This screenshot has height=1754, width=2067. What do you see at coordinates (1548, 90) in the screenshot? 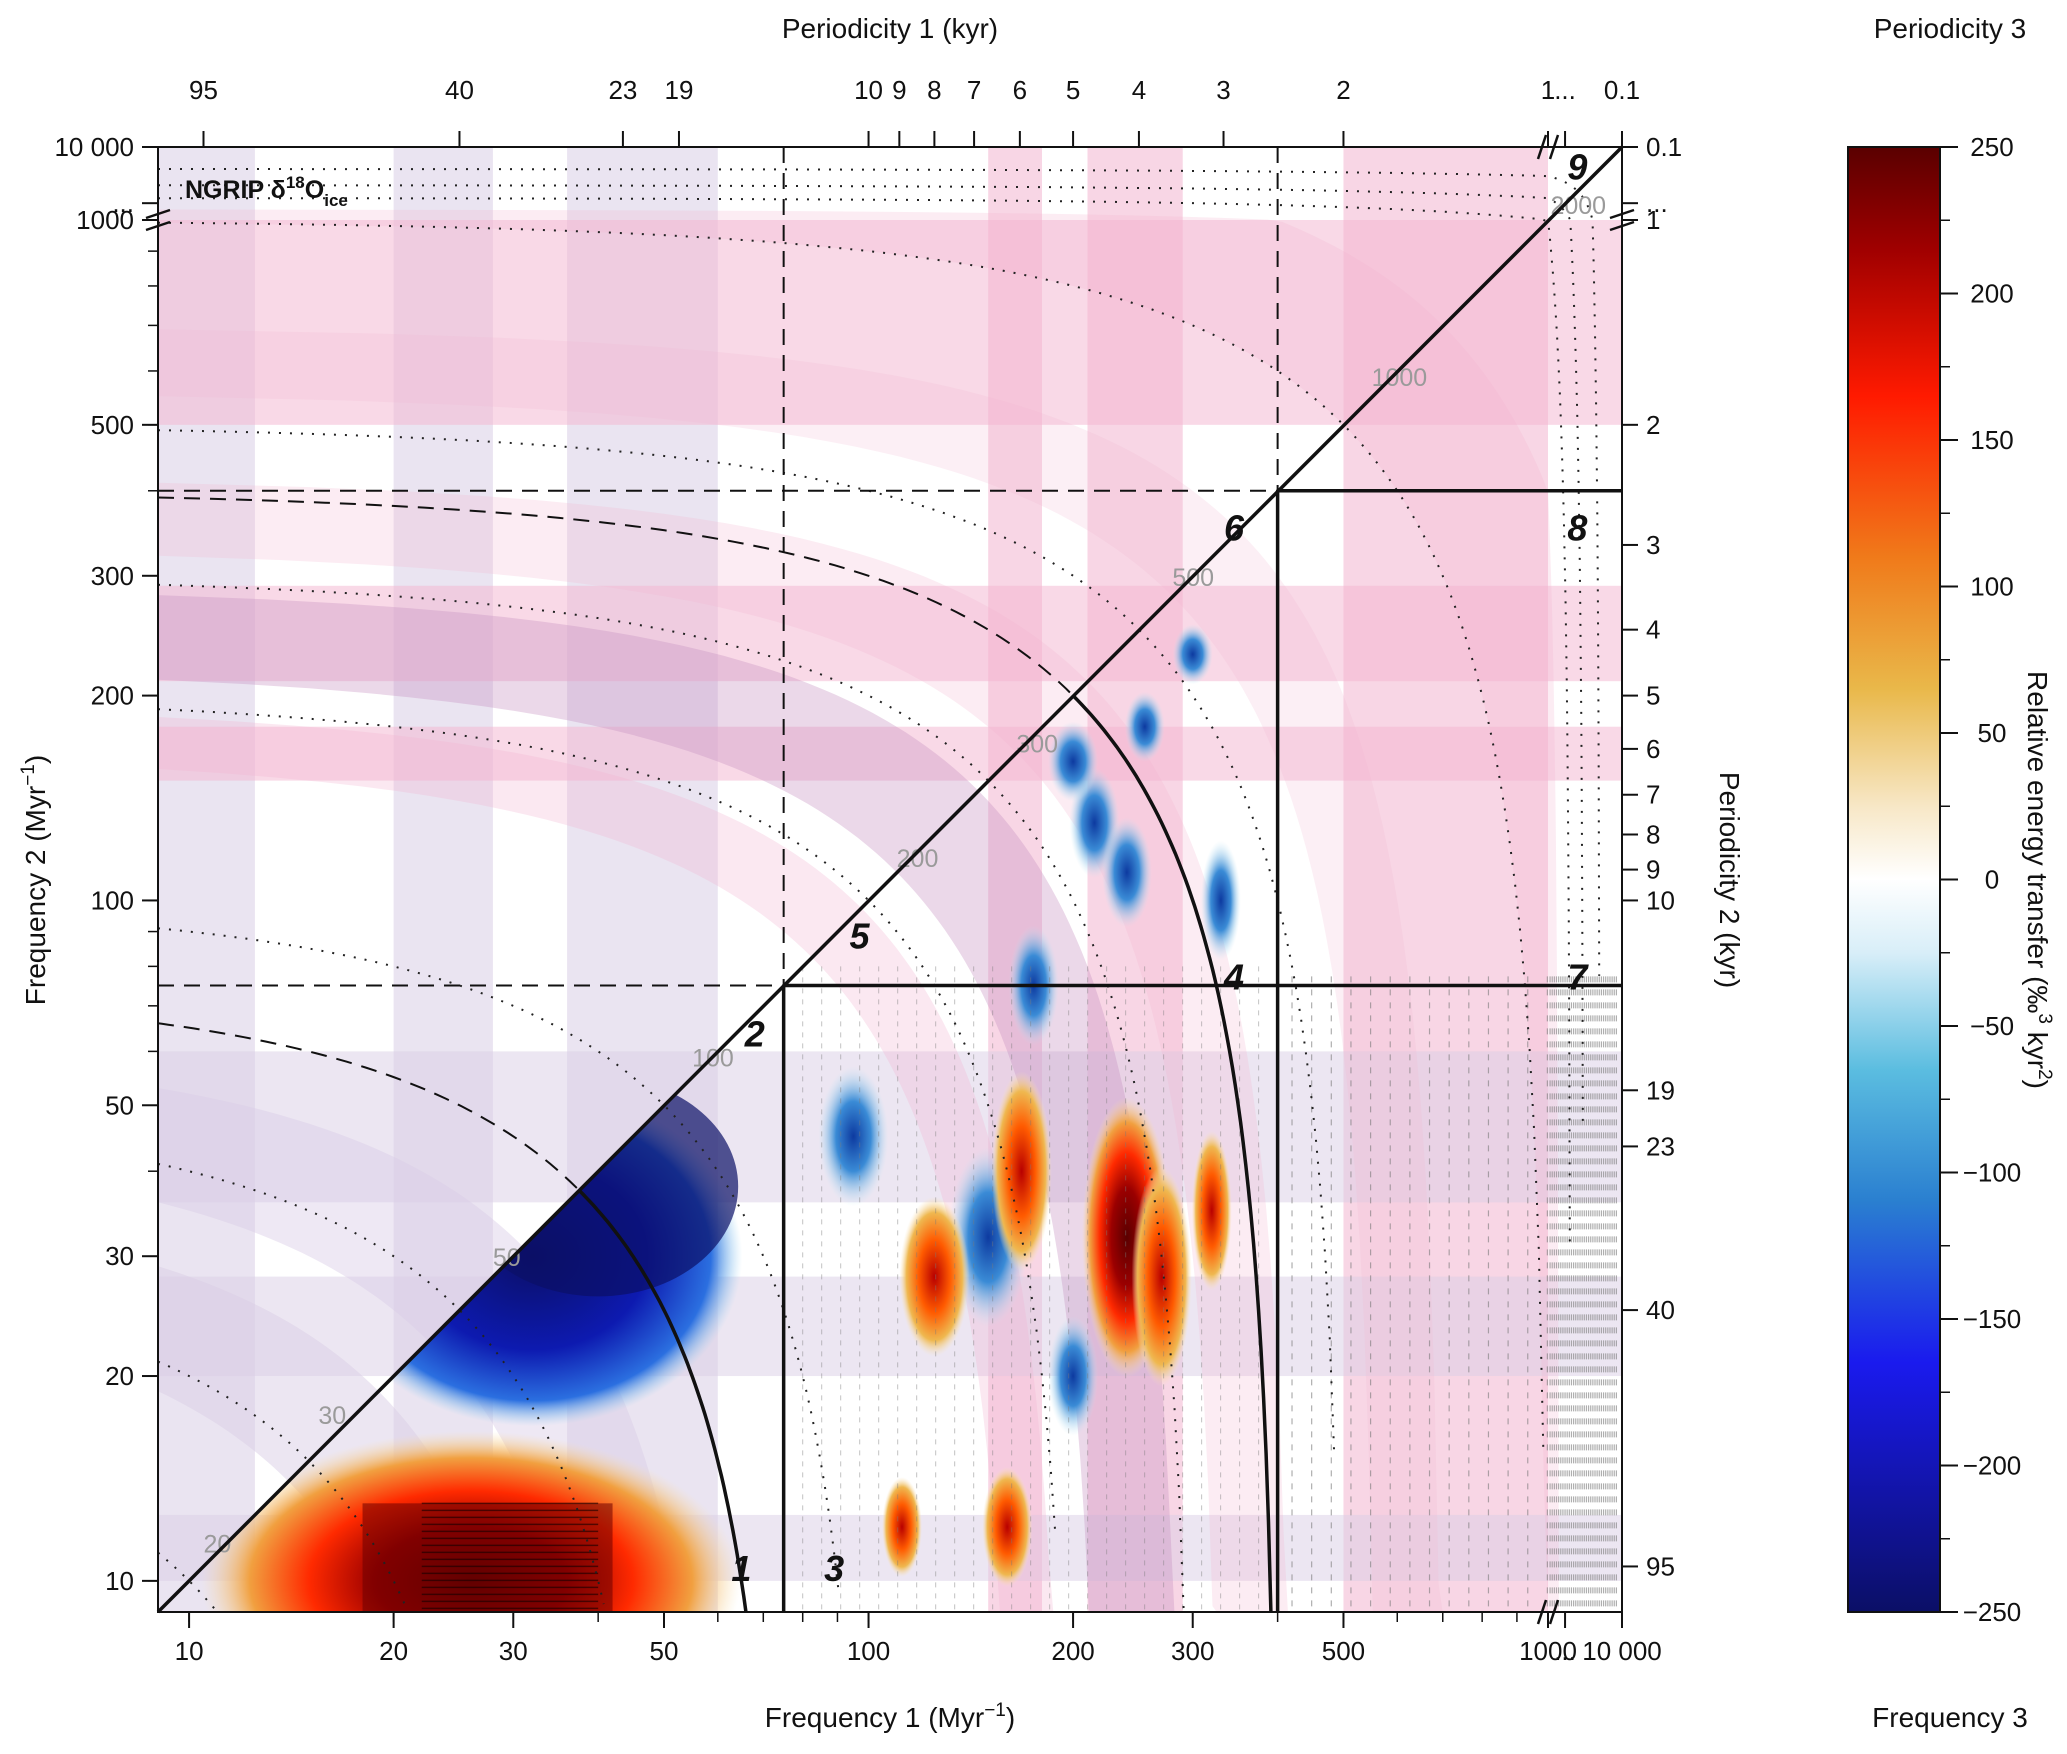
I see `top-tick-label: 1` at bounding box center [1548, 90].